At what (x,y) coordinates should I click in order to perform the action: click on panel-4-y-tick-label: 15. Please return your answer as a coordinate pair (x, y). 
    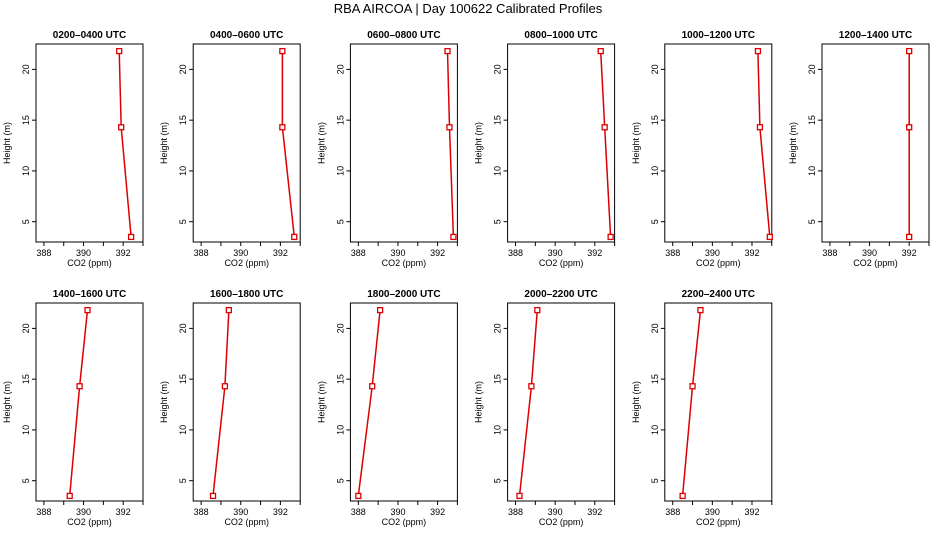
    Looking at the image, I should click on (498, 120).